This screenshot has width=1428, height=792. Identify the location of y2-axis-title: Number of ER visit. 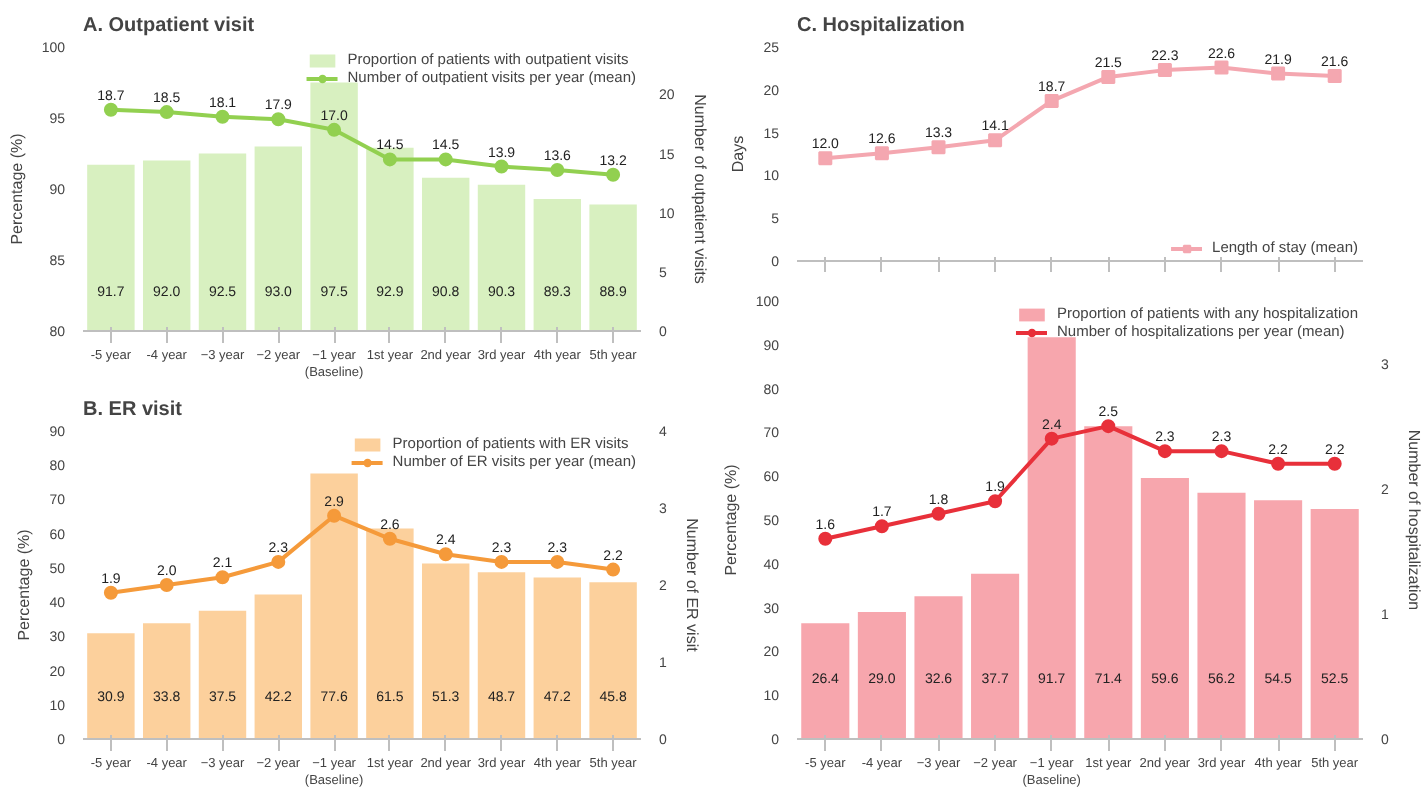
(691, 586).